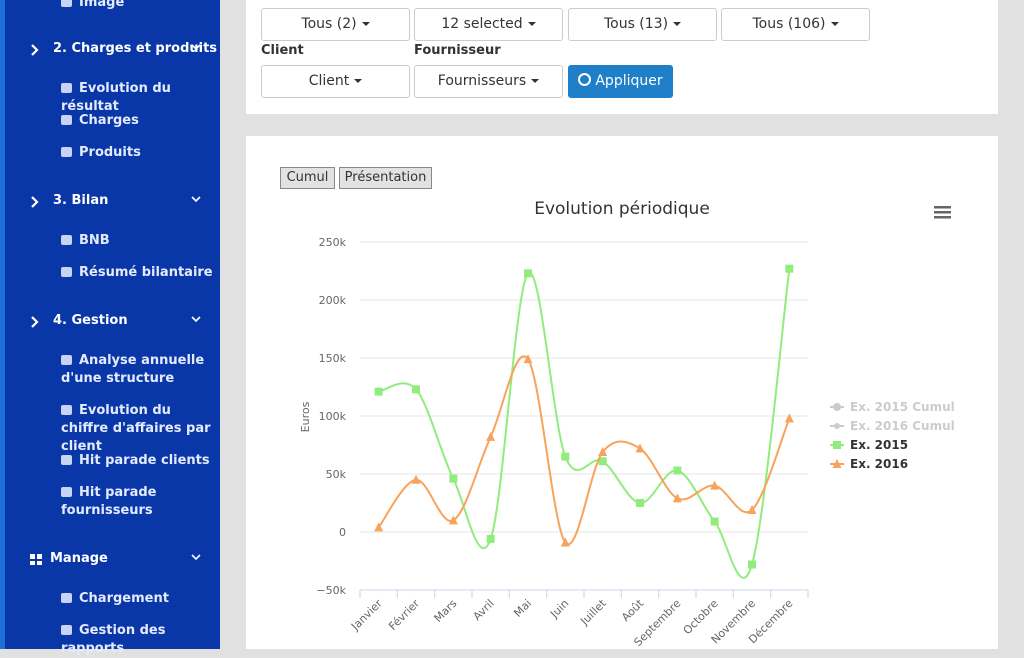 This screenshot has width=1024, height=658. Describe the element at coordinates (133, 369) in the screenshot. I see `menu-label: Analyse annuelle d'une structure` at that location.